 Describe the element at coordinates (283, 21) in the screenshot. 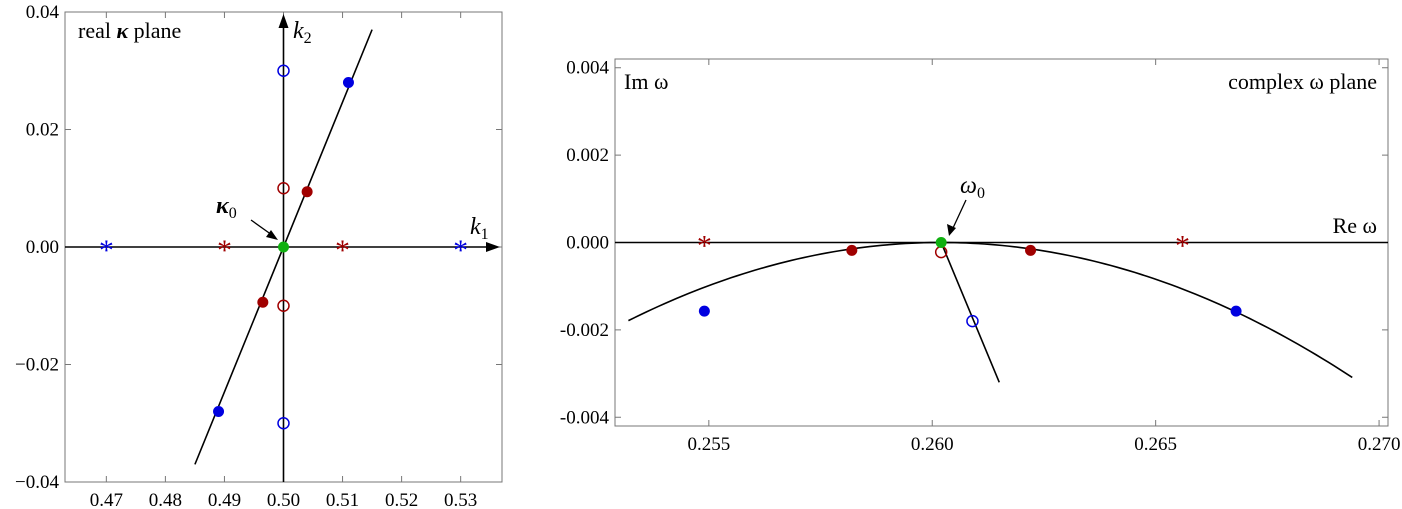

I see `k2-axis-arrow` at that location.